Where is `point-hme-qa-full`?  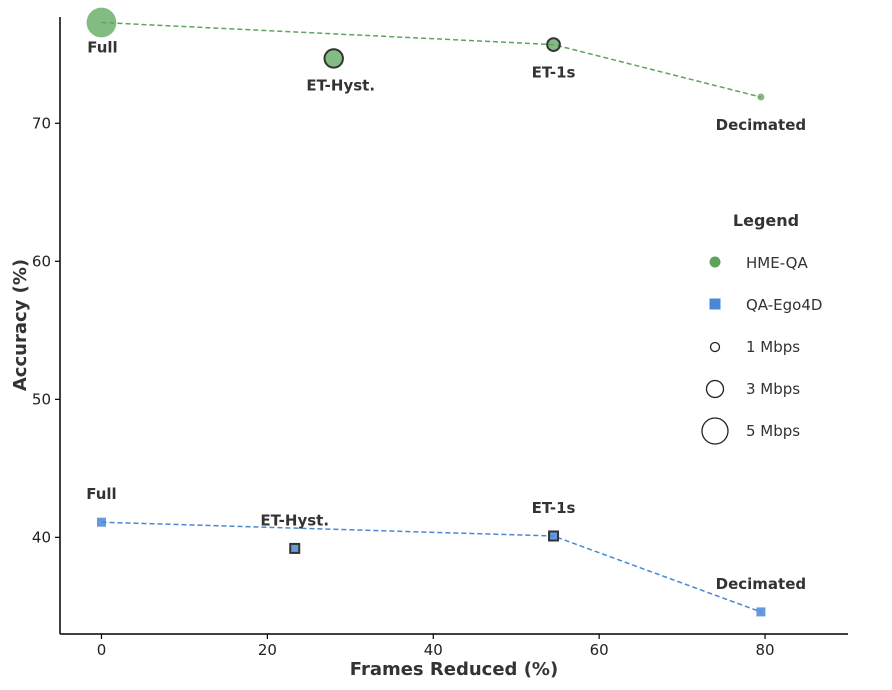 point-hme-qa-full is located at coordinates (101, 22).